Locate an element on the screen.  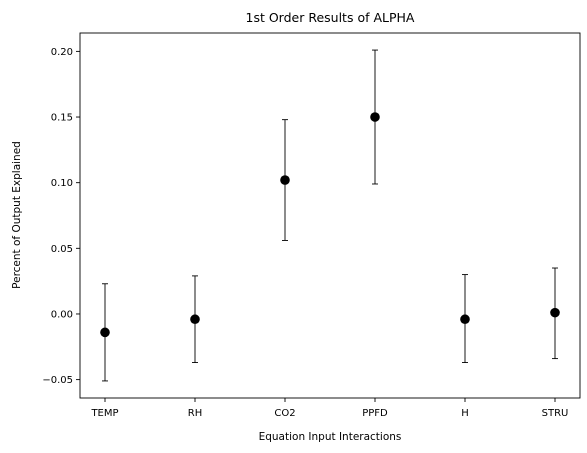
y-tick-label: 0.00 is located at coordinates (62, 314).